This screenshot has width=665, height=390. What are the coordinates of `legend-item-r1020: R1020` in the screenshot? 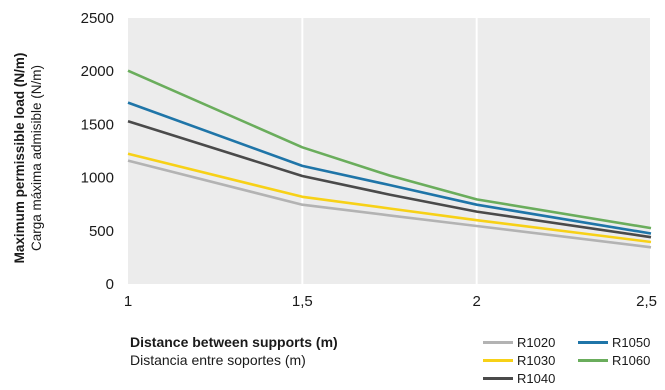 It's located at (519, 342).